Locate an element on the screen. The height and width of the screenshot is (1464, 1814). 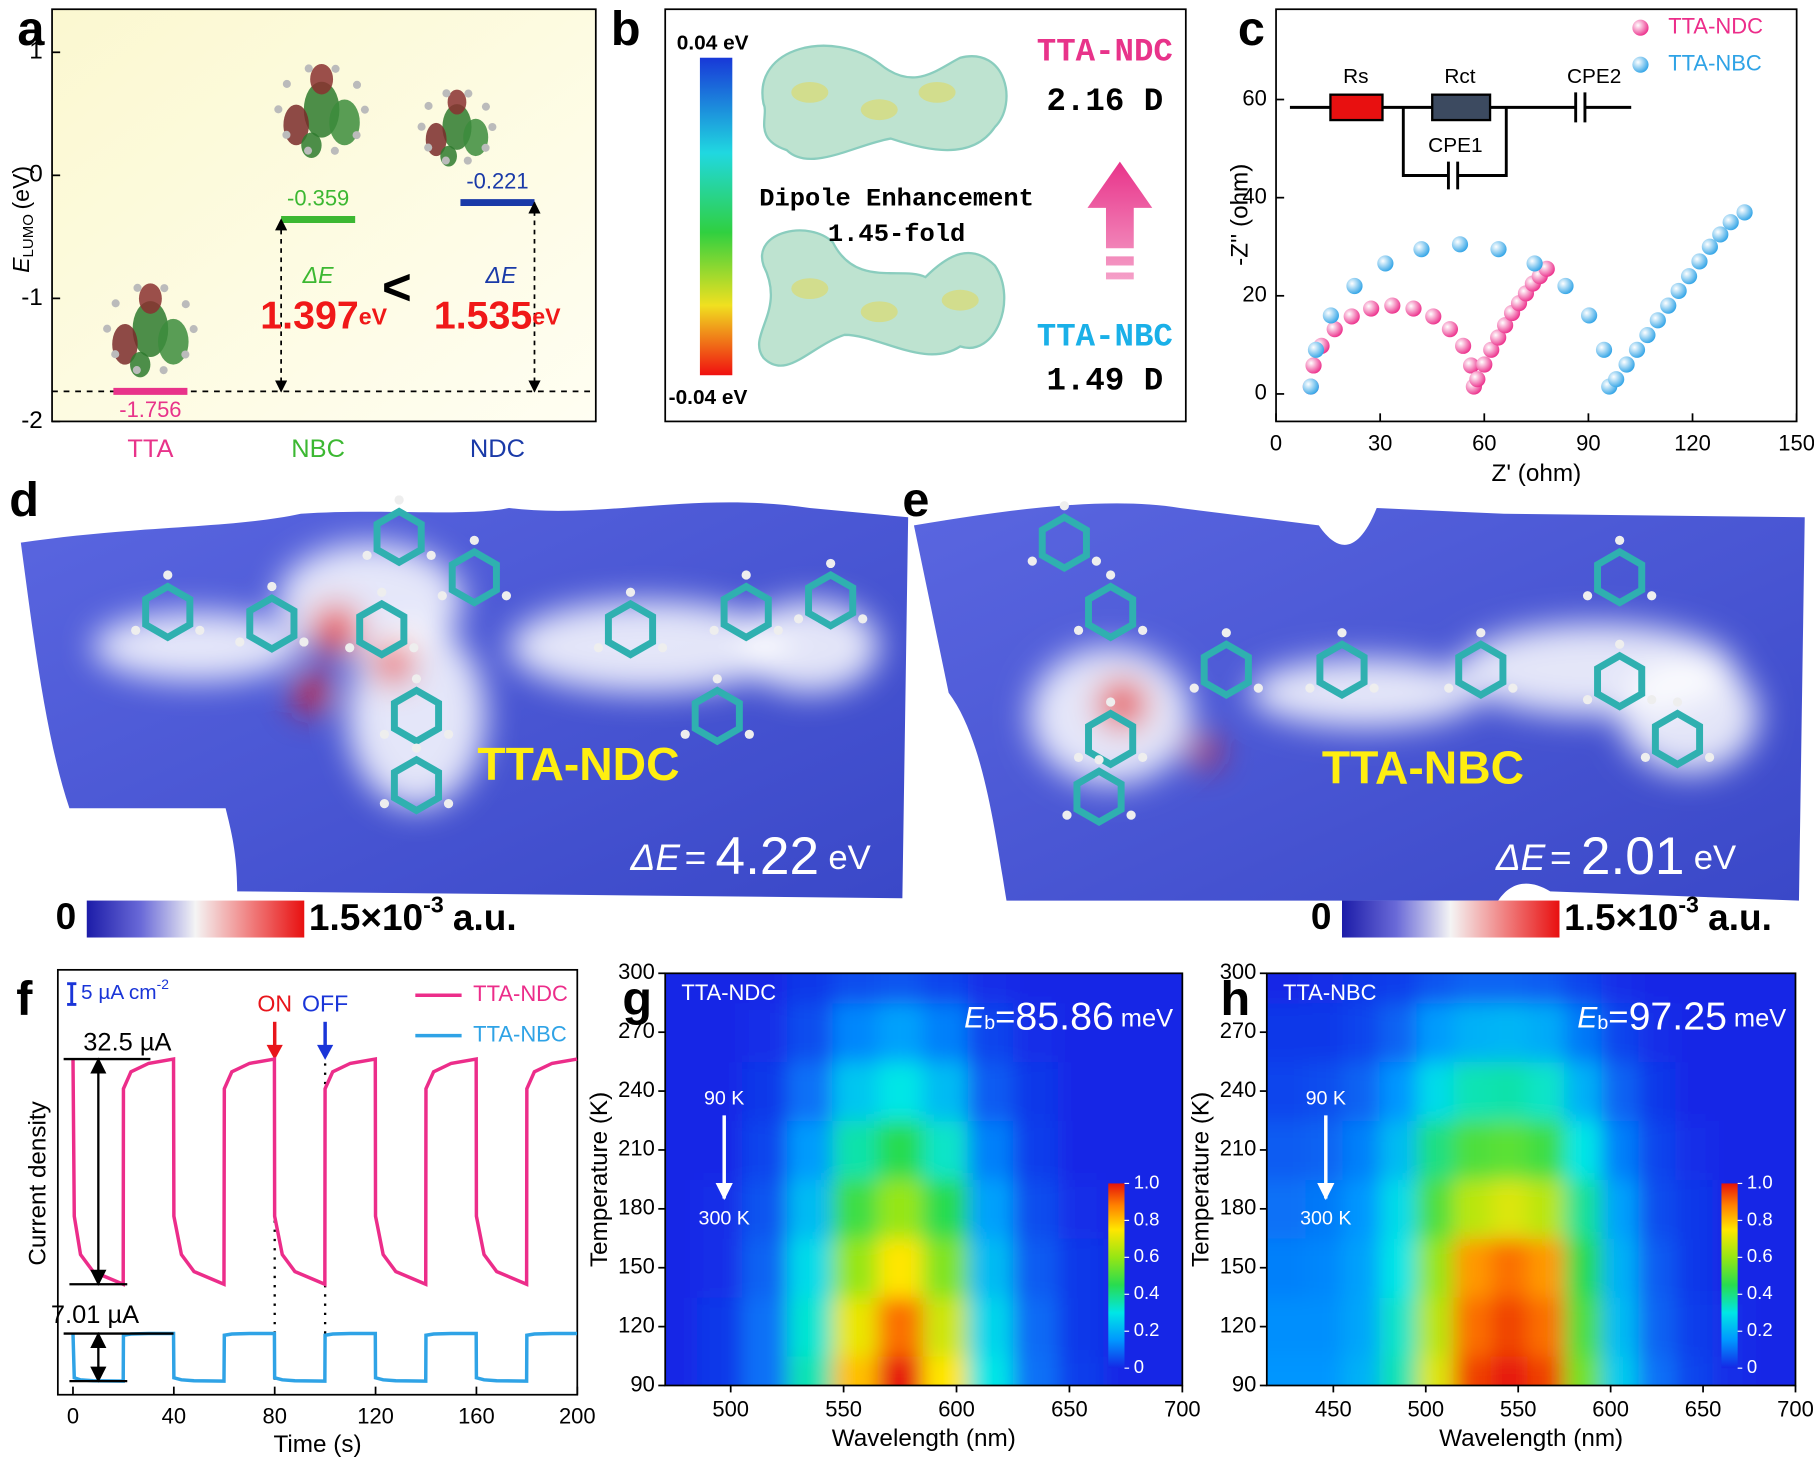
y-tick-label: 300 is located at coordinates (636, 971).